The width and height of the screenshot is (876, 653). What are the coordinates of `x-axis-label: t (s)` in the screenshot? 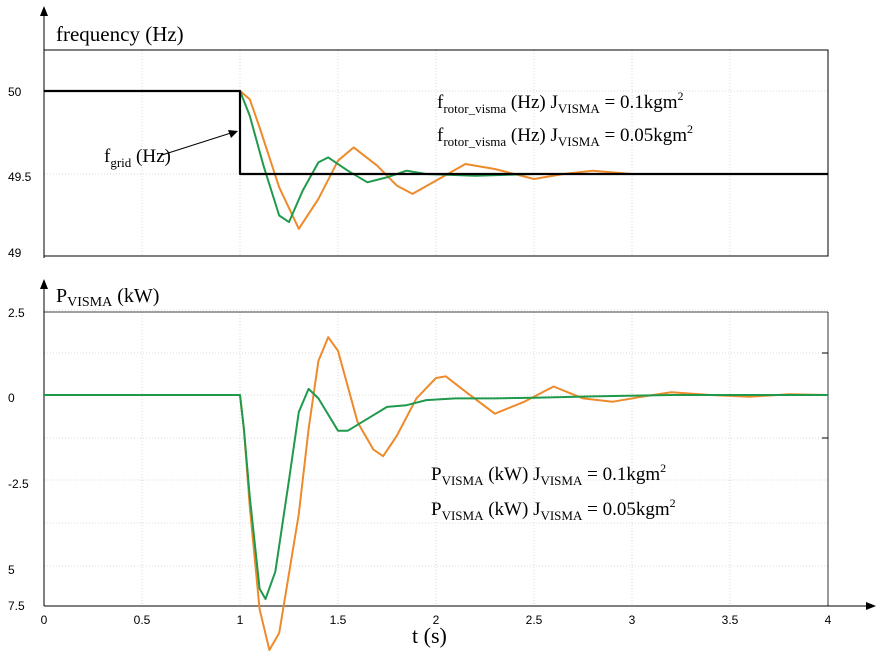 It's located at (429, 635).